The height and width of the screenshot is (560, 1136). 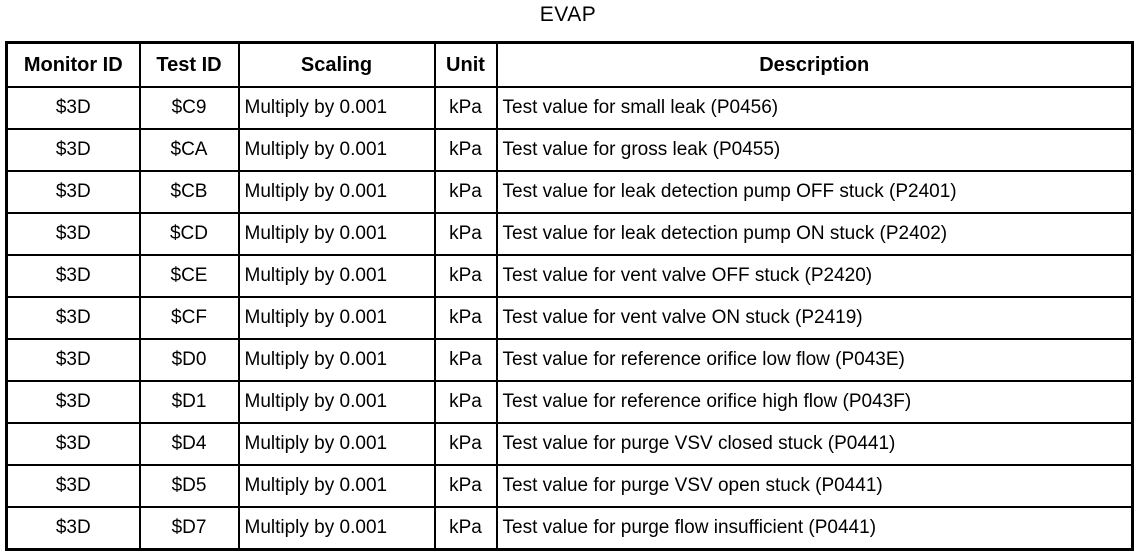 What do you see at coordinates (189, 64) in the screenshot?
I see `column-header-test-id: Test ID` at bounding box center [189, 64].